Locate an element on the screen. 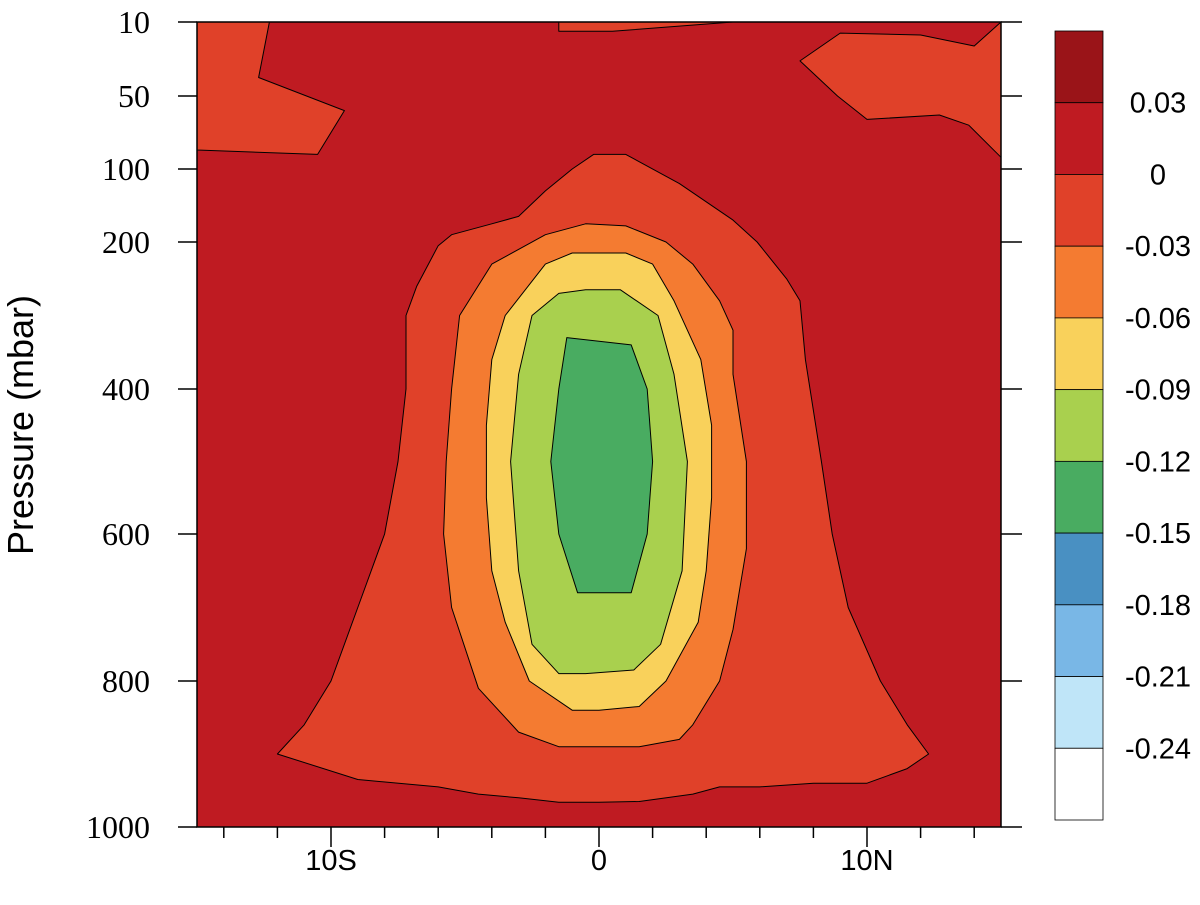 This screenshot has width=1200, height=905. colorbar-label: -0.18 is located at coordinates (1158, 606).